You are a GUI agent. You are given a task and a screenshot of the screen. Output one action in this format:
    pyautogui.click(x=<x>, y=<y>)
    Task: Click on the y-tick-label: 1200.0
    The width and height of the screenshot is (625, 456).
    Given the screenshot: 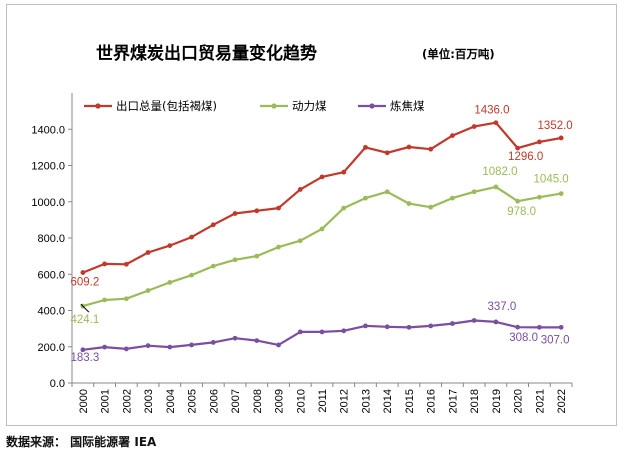 What is the action you would take?
    pyautogui.click(x=48, y=167)
    